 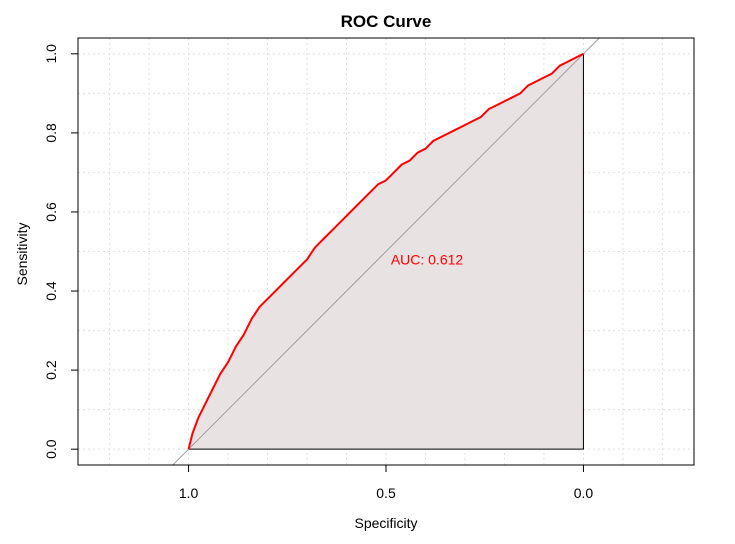 I want to click on chart-title: ROC Curve, so click(x=386, y=21).